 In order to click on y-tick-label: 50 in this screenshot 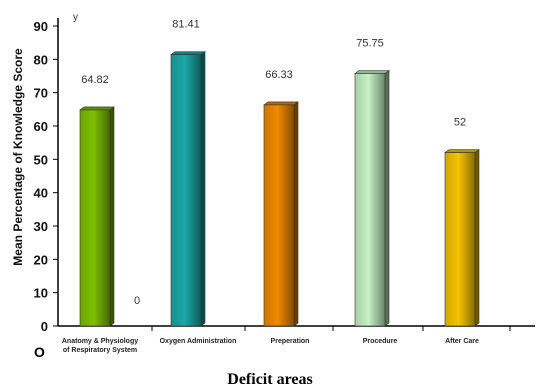, I will do `click(41, 159)`.